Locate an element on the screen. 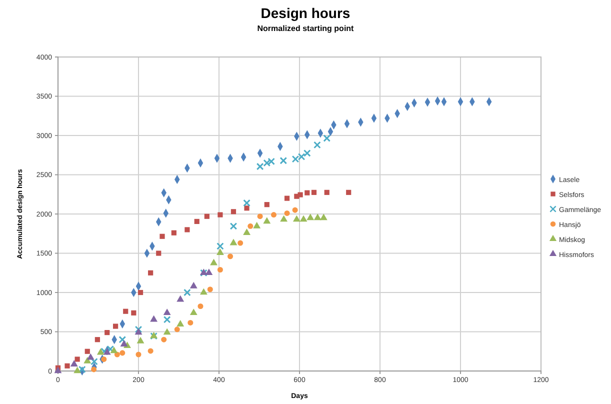 This screenshot has height=404, width=611. chart-title: Design hours is located at coordinates (305, 13).